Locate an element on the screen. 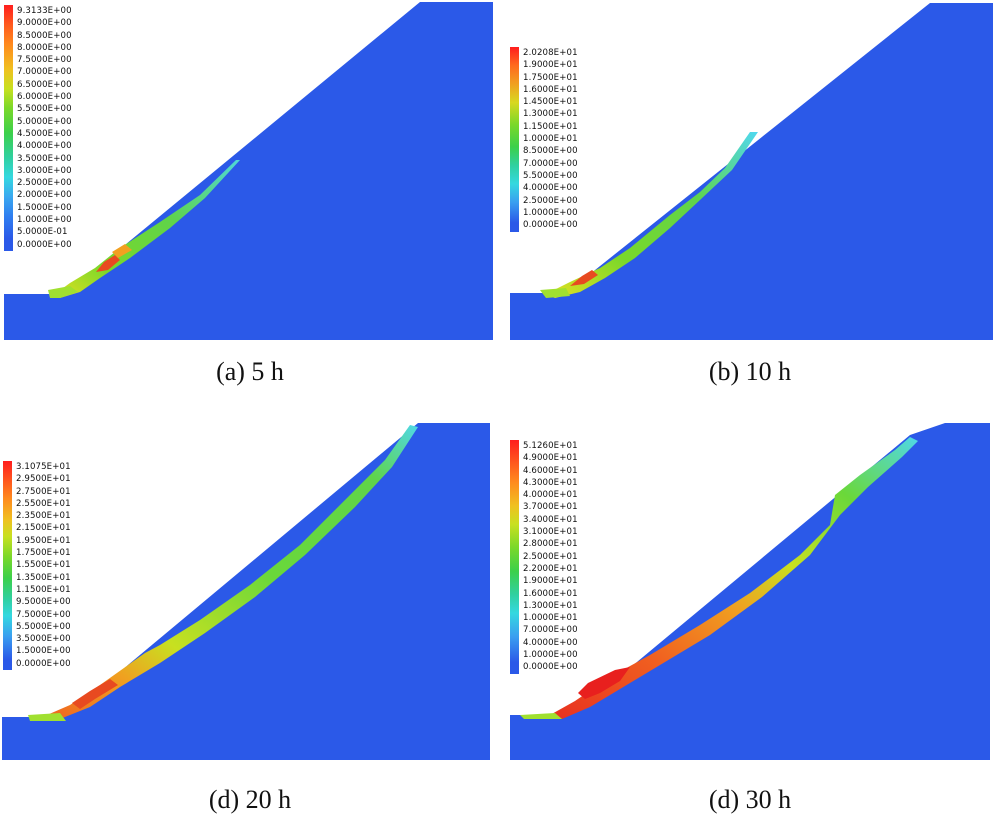 The image size is (1000, 830). legend-label: 3.4000E+01 is located at coordinates (550, 519).